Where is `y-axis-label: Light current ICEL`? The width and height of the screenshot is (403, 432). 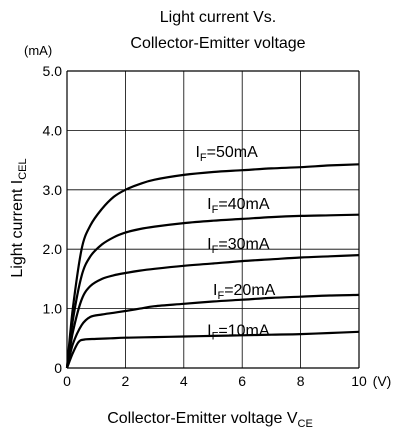
y-axis-label: Light current ICEL is located at coordinates (19, 217).